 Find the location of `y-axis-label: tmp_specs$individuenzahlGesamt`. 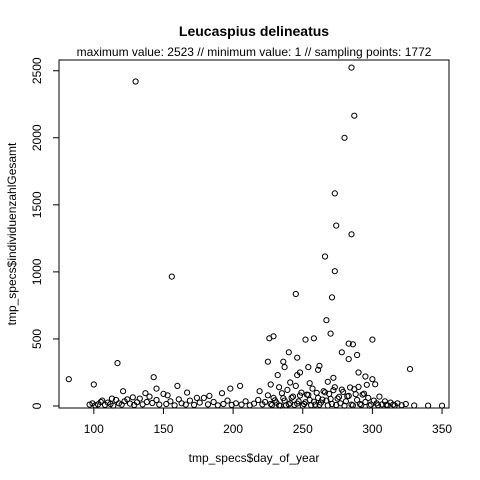

y-axis-label: tmp_specs$individuenzahlGesamt is located at coordinates (12, 233).